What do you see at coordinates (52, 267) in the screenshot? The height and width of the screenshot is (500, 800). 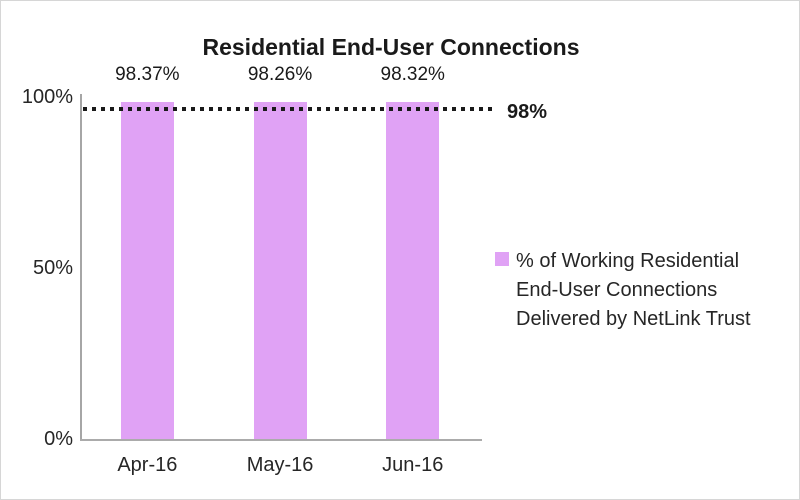 I see `y-tick-label: 50%` at bounding box center [52, 267].